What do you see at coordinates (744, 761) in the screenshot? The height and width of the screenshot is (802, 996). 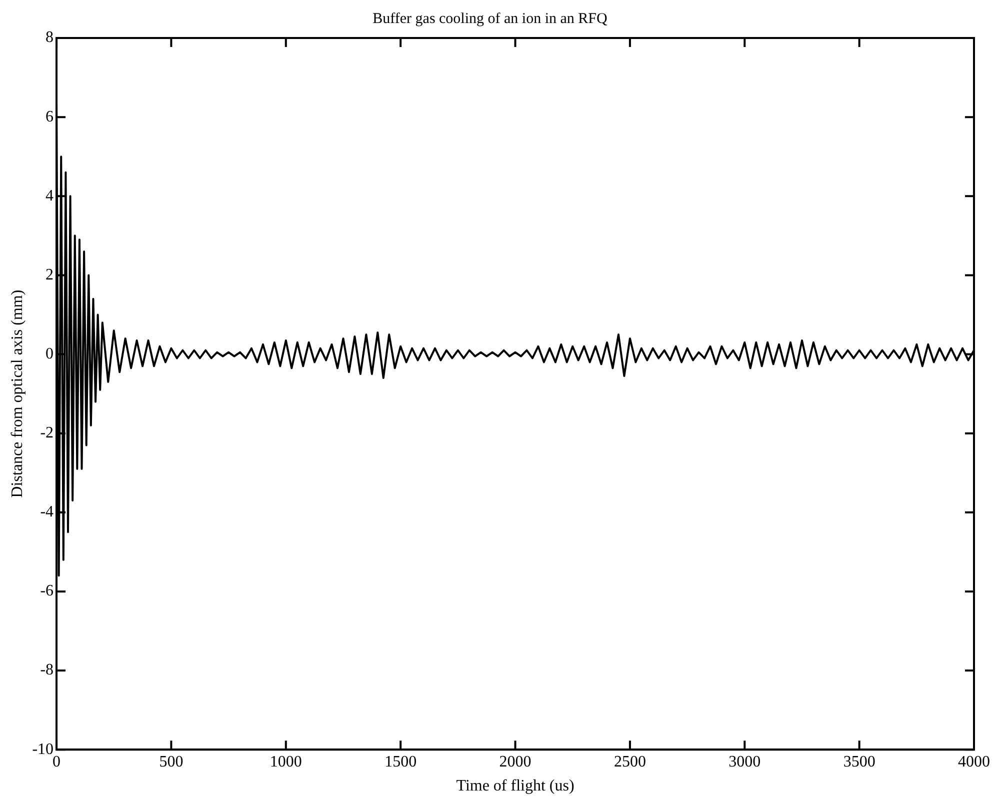 I see `x-tick-label: 3000` at bounding box center [744, 761].